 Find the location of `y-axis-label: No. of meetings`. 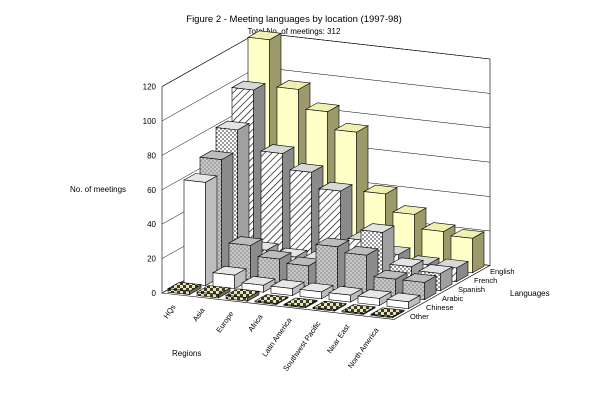

y-axis-label: No. of meetings is located at coordinates (98, 189).